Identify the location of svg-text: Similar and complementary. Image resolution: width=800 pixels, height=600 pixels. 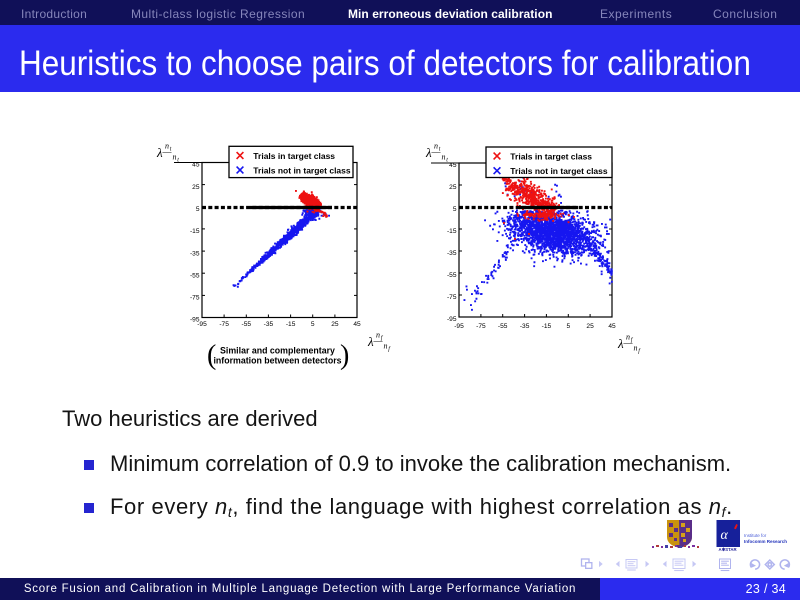
(277, 351).